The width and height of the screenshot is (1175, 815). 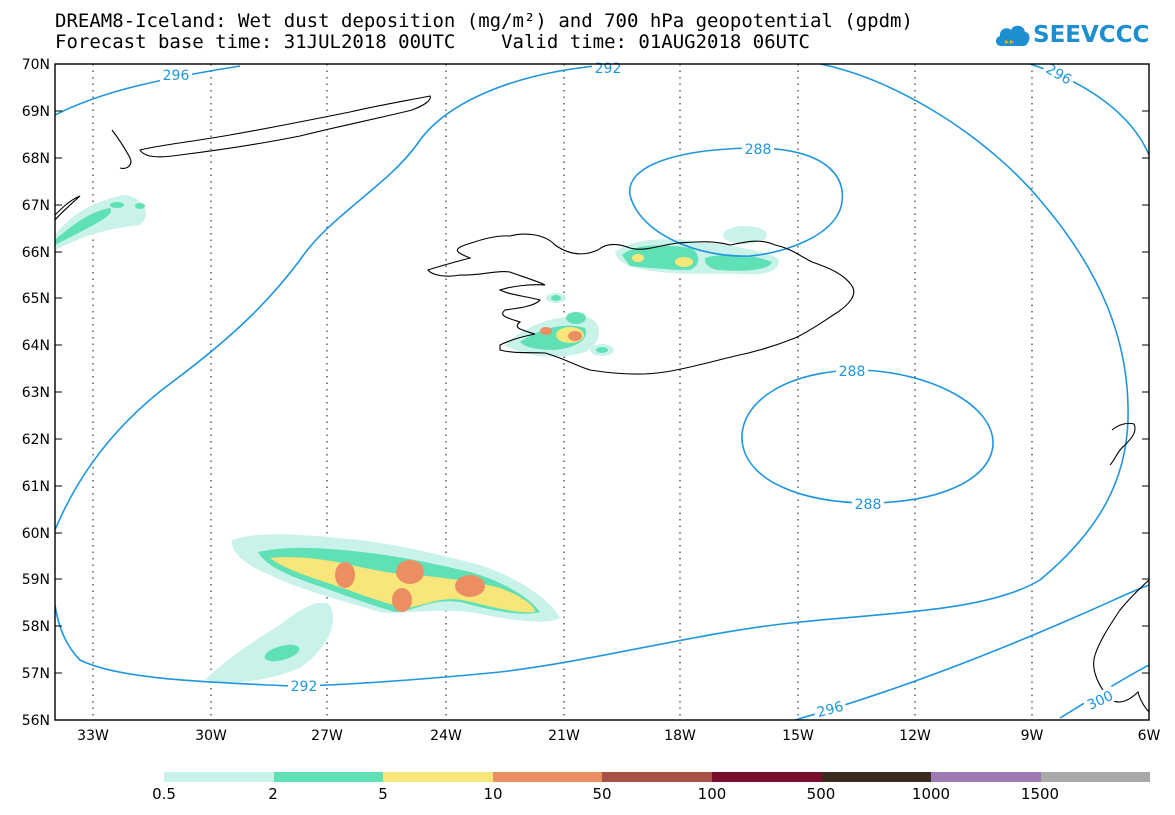 I want to click on lon-label: 30W, so click(x=211, y=736).